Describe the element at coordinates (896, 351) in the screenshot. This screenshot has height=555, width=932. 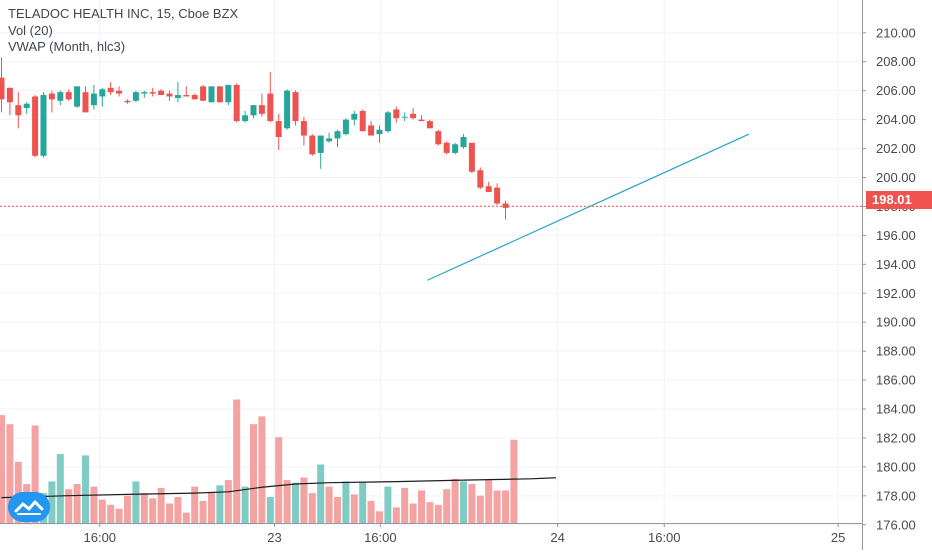
I see `price-tick-label: 188.00` at that location.